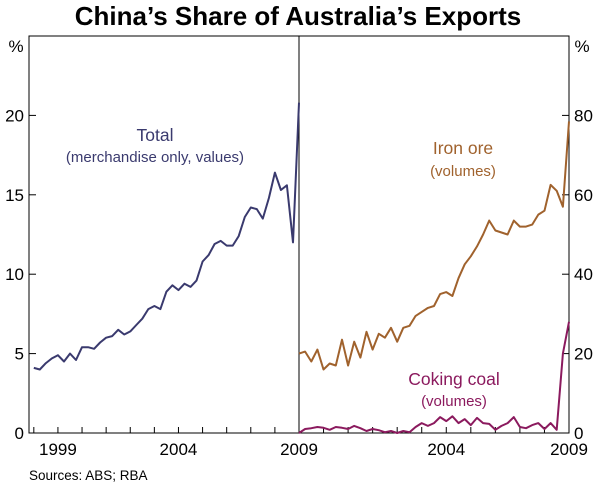 This screenshot has width=598, height=488. What do you see at coordinates (453, 379) in the screenshot?
I see `coking-coal-annotation-line1: Coking coal` at bounding box center [453, 379].